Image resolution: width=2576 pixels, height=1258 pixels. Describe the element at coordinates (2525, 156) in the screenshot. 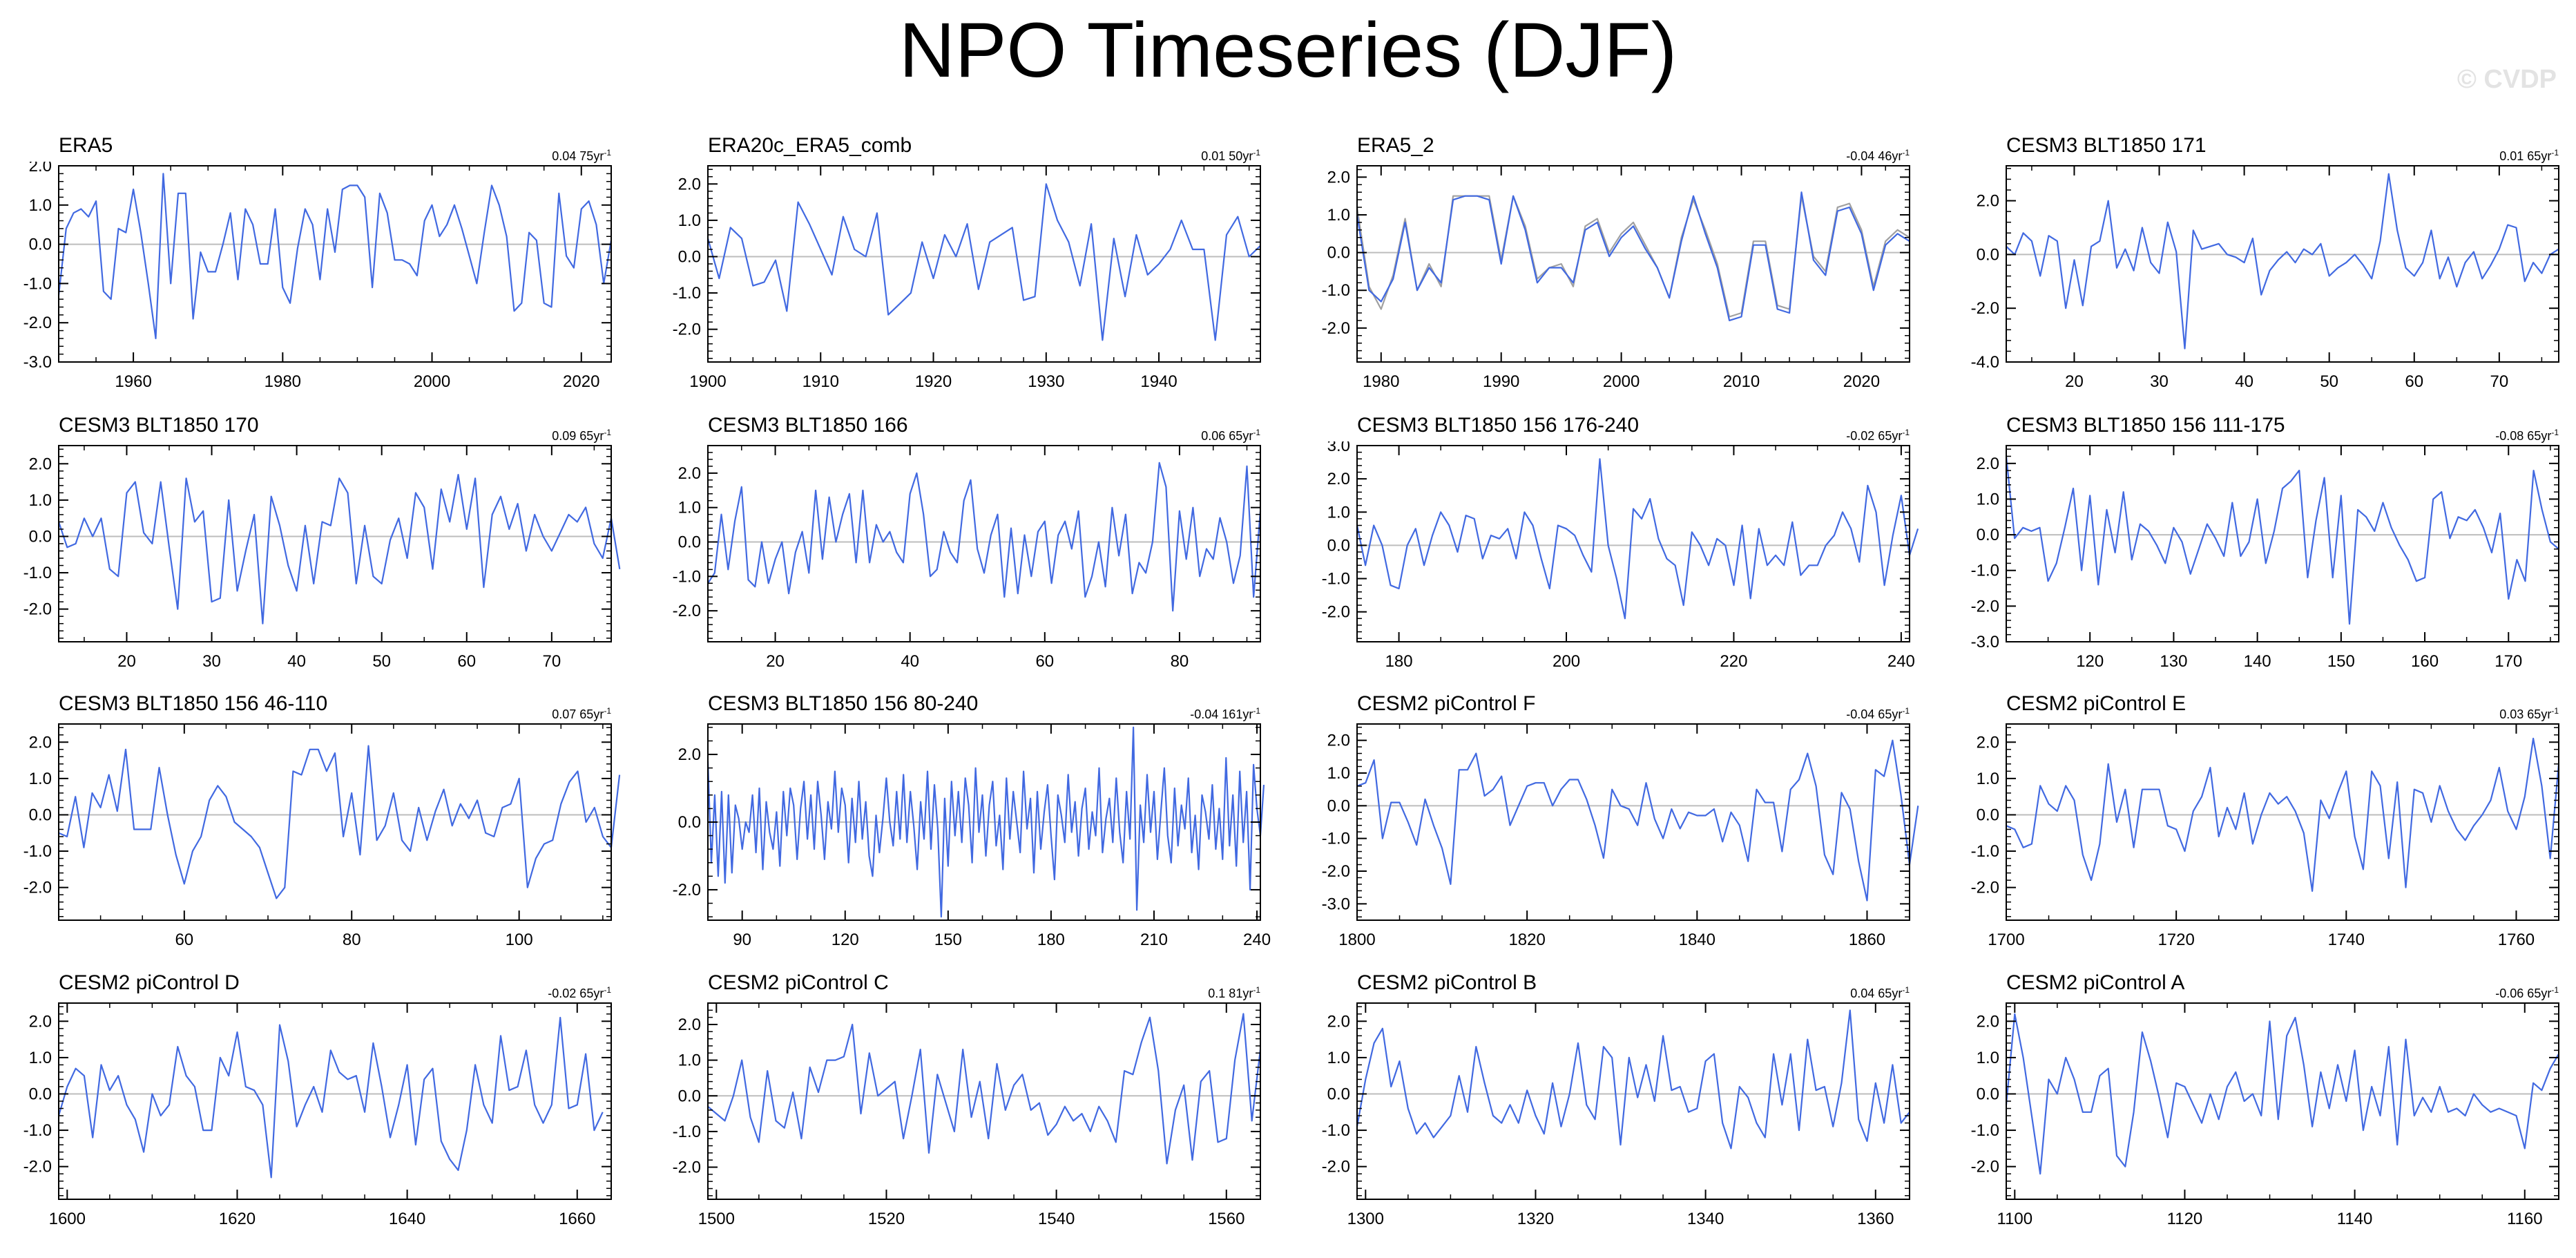

I see `panel-trend-value: 0.01 65yr` at that location.